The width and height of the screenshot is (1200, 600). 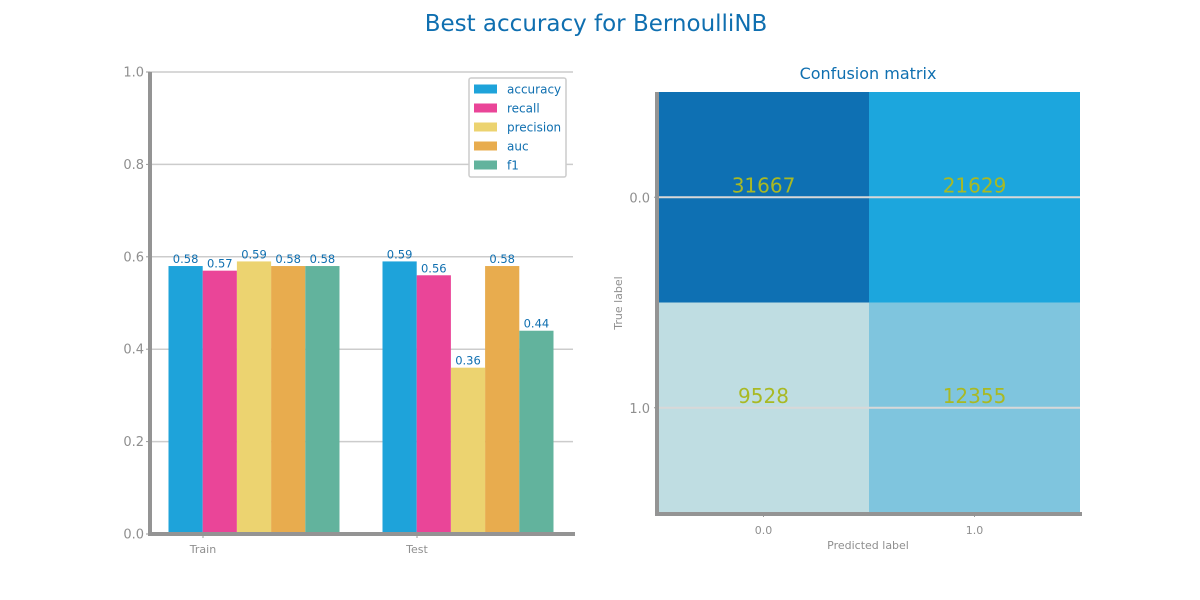 I want to click on bar-accuracy-train, so click(x=185, y=400).